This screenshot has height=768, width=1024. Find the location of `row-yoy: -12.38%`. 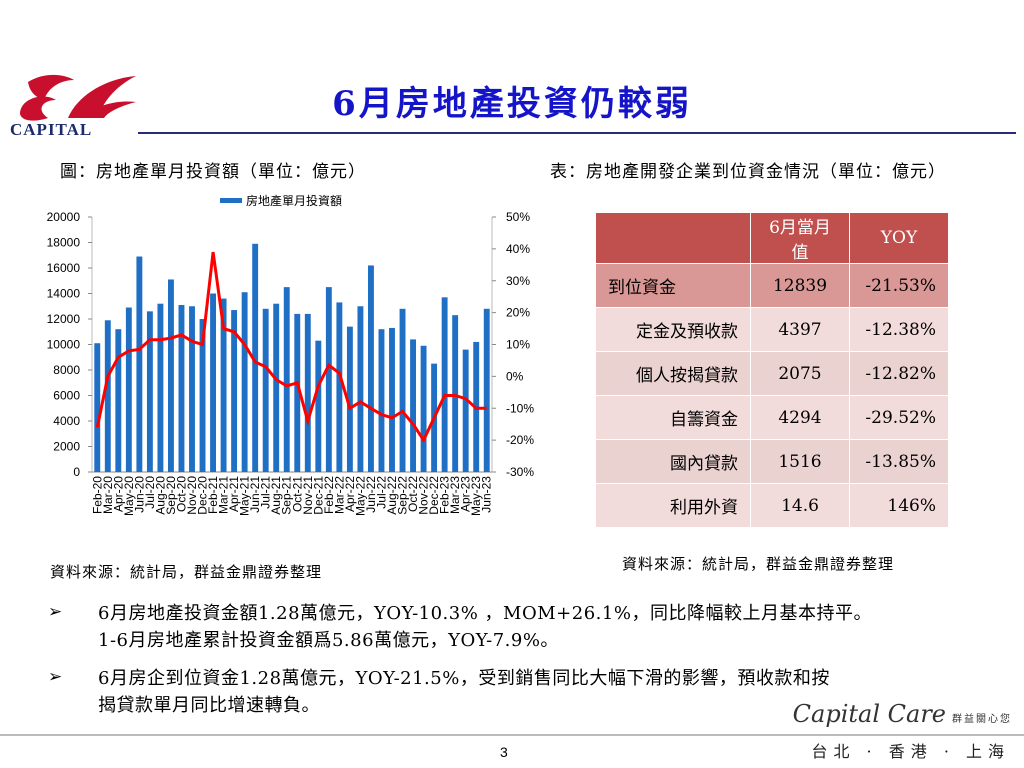

row-yoy: -12.38% is located at coordinates (899, 329).